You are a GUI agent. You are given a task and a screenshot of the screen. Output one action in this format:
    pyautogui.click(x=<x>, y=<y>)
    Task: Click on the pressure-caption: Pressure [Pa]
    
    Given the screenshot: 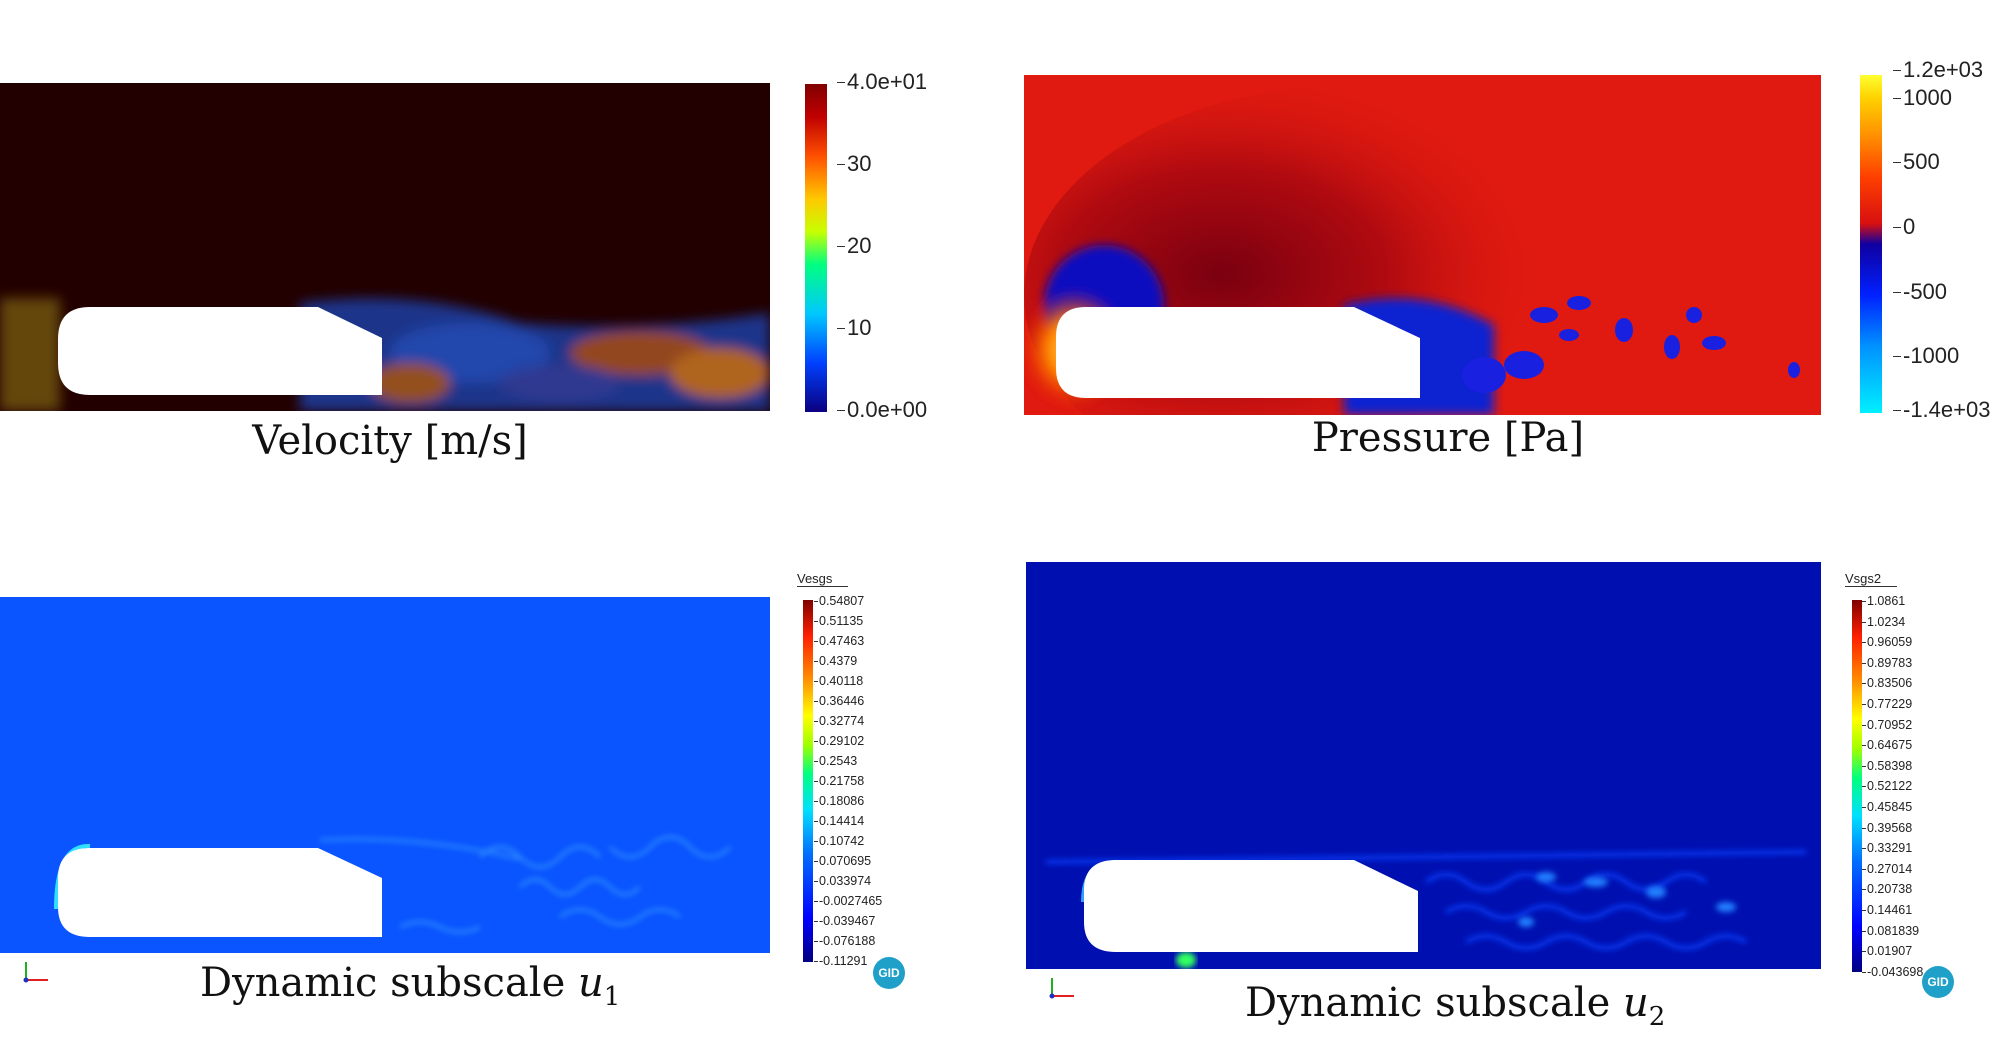 What is the action you would take?
    pyautogui.click(x=1448, y=438)
    